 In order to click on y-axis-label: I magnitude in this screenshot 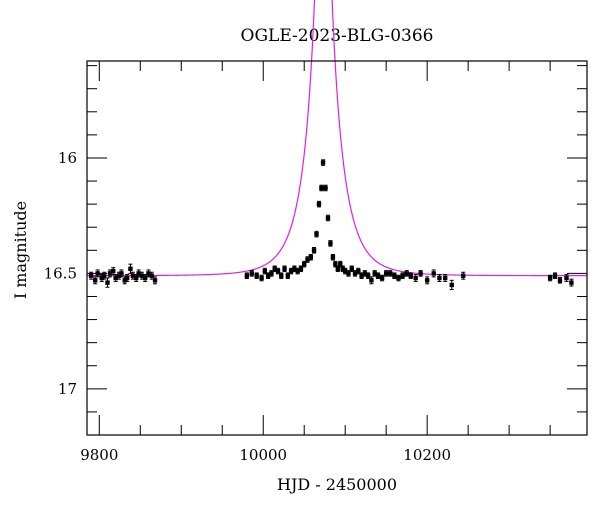, I will do `click(20, 250)`.